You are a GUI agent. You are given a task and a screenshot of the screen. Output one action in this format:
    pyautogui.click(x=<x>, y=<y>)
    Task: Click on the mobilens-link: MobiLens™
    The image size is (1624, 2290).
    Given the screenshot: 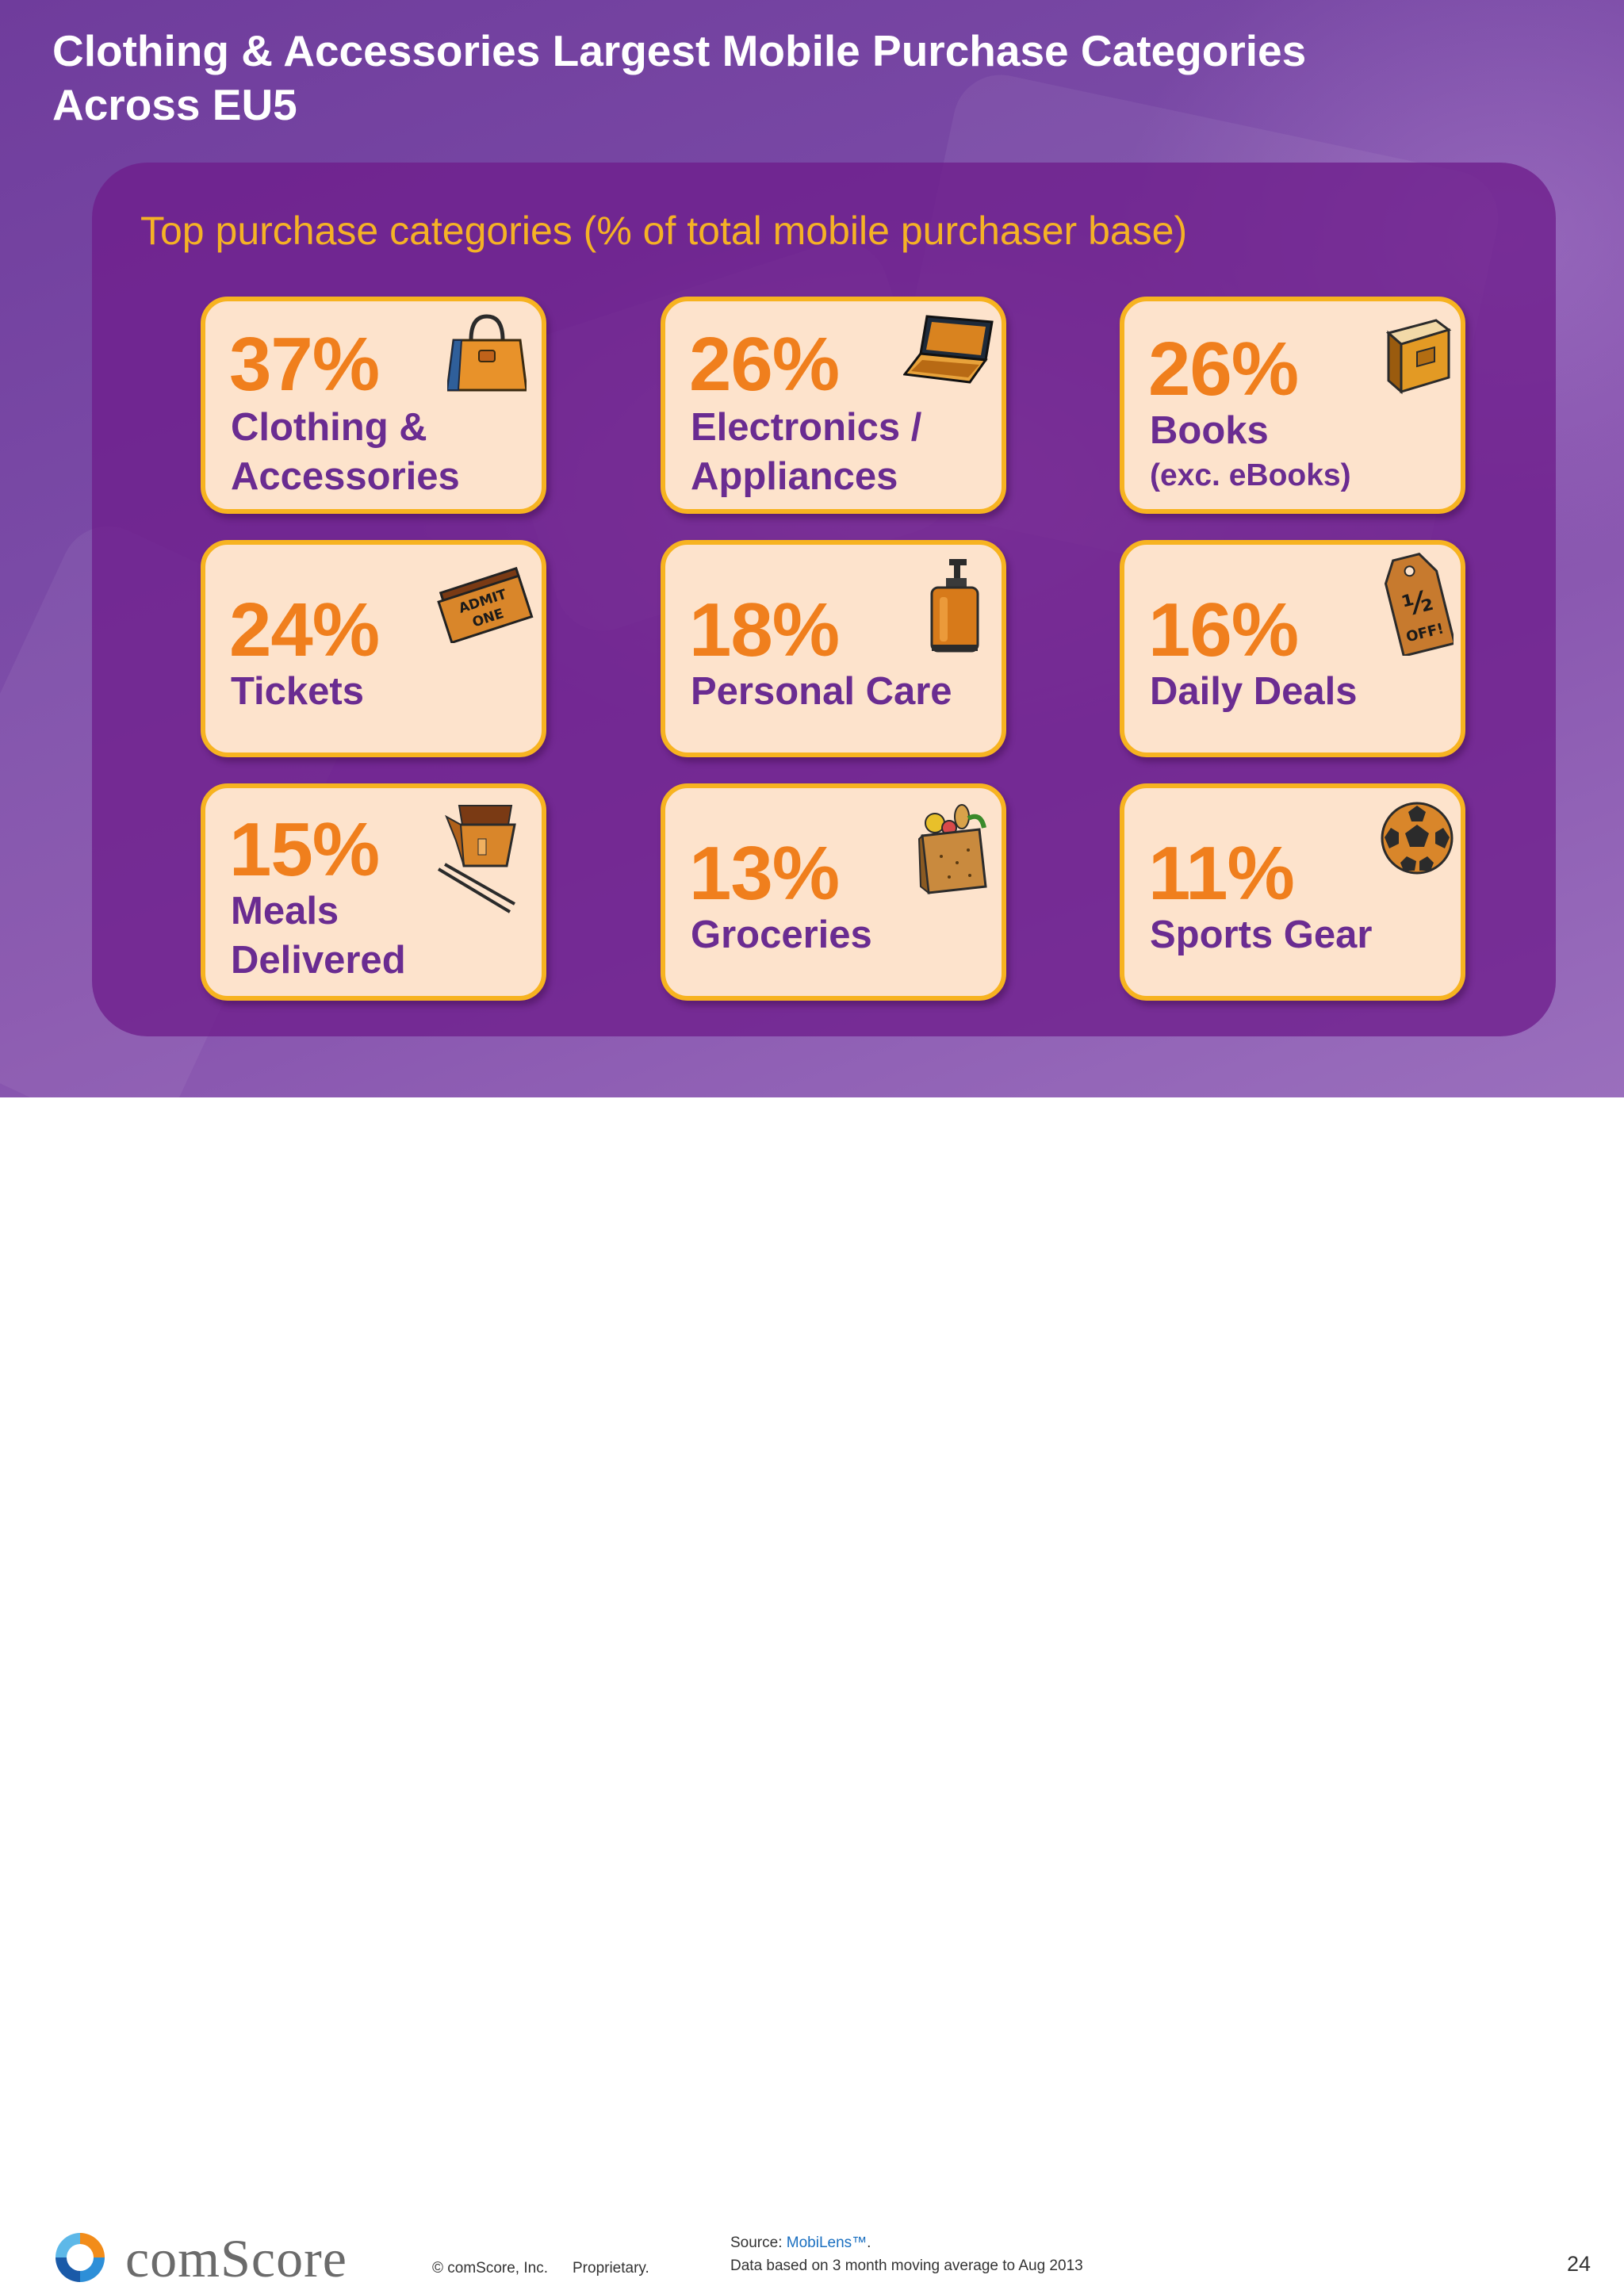 What is the action you would take?
    pyautogui.click(x=827, y=2243)
    